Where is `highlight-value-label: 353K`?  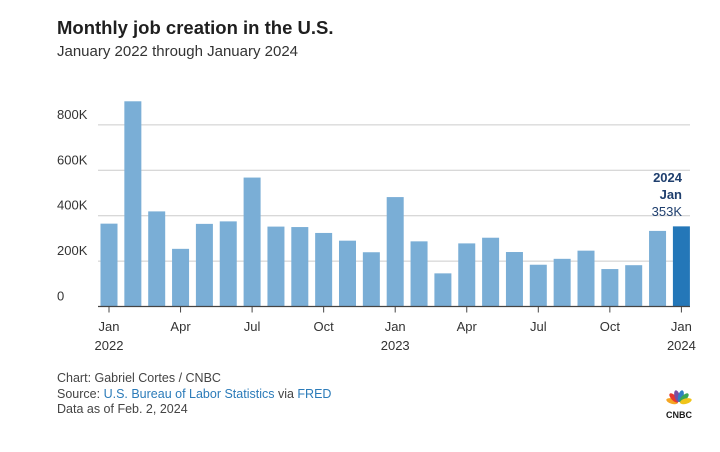 highlight-value-label: 353K is located at coordinates (667, 211).